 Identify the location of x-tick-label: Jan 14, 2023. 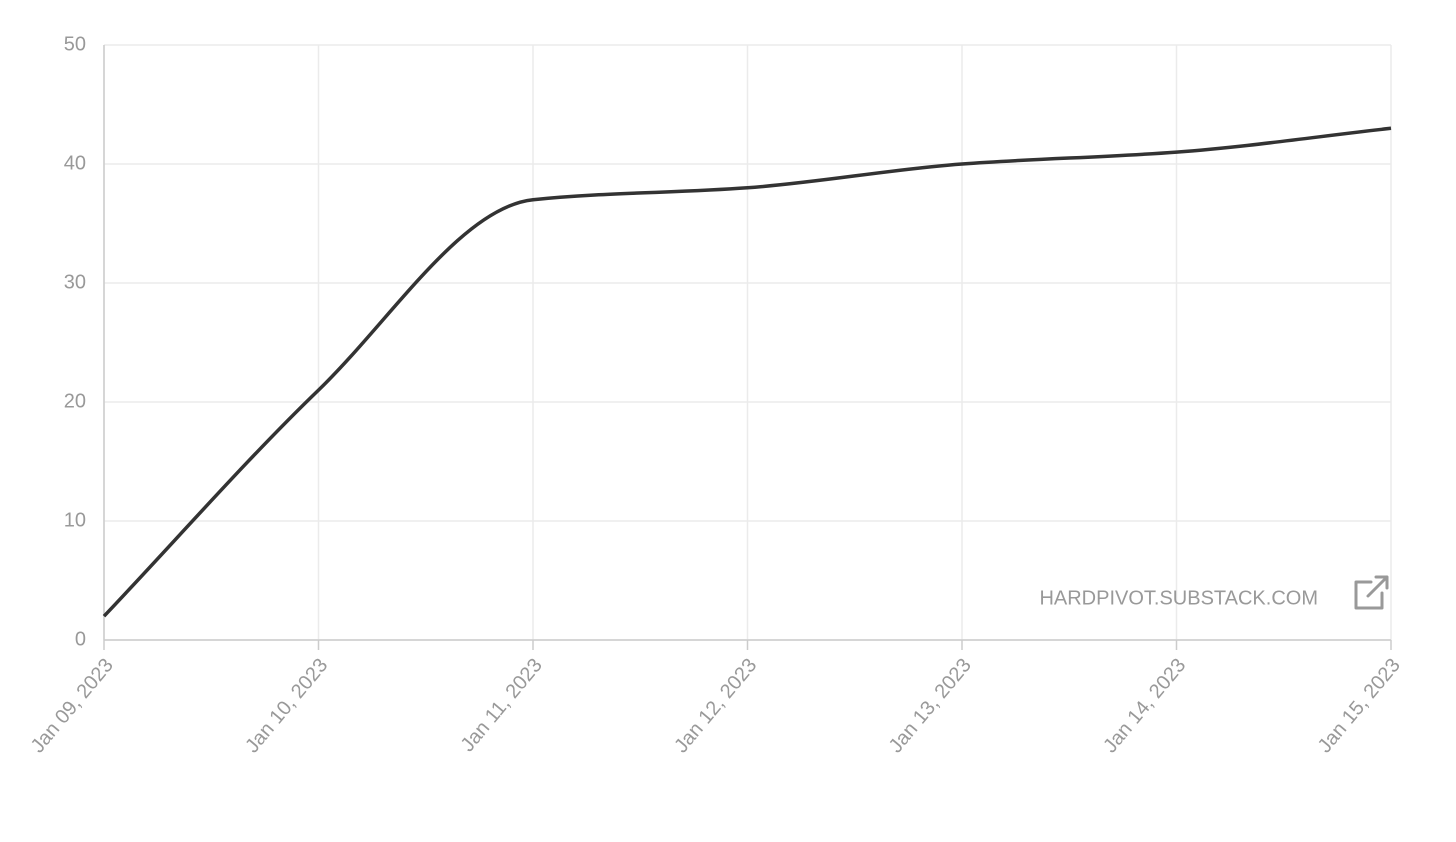
(1144, 705).